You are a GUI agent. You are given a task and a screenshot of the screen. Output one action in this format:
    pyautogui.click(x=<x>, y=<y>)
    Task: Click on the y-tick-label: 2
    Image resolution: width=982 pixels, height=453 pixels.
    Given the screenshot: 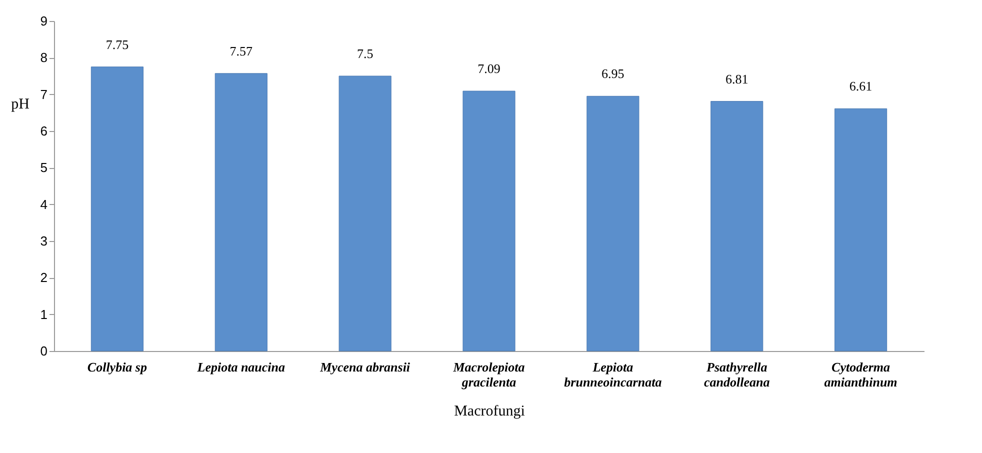 What is the action you would take?
    pyautogui.click(x=44, y=278)
    